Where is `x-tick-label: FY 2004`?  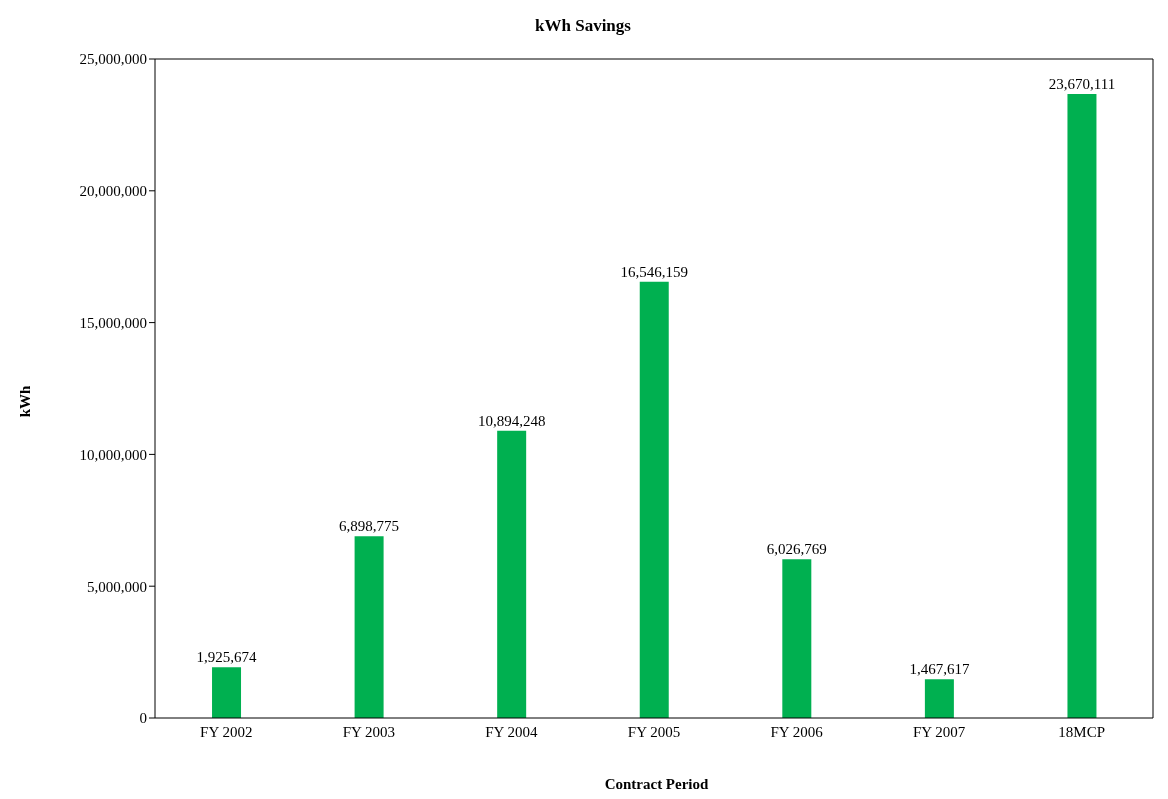 x-tick-label: FY 2004 is located at coordinates (512, 731).